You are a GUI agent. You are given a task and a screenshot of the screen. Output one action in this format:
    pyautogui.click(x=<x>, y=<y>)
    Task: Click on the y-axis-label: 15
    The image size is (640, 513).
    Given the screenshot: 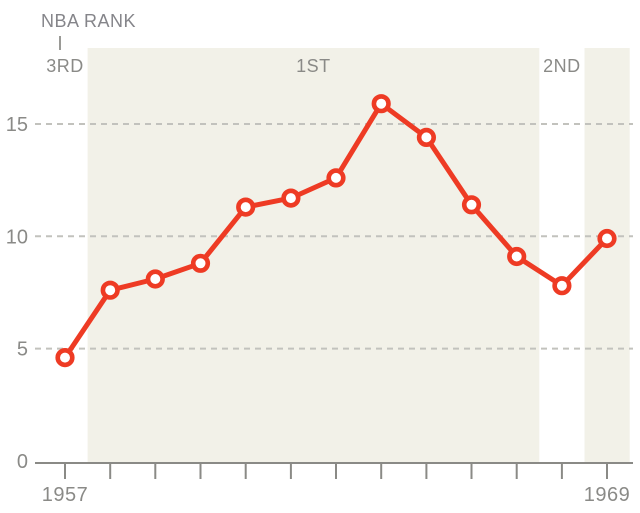 What is the action you would take?
    pyautogui.click(x=17, y=125)
    